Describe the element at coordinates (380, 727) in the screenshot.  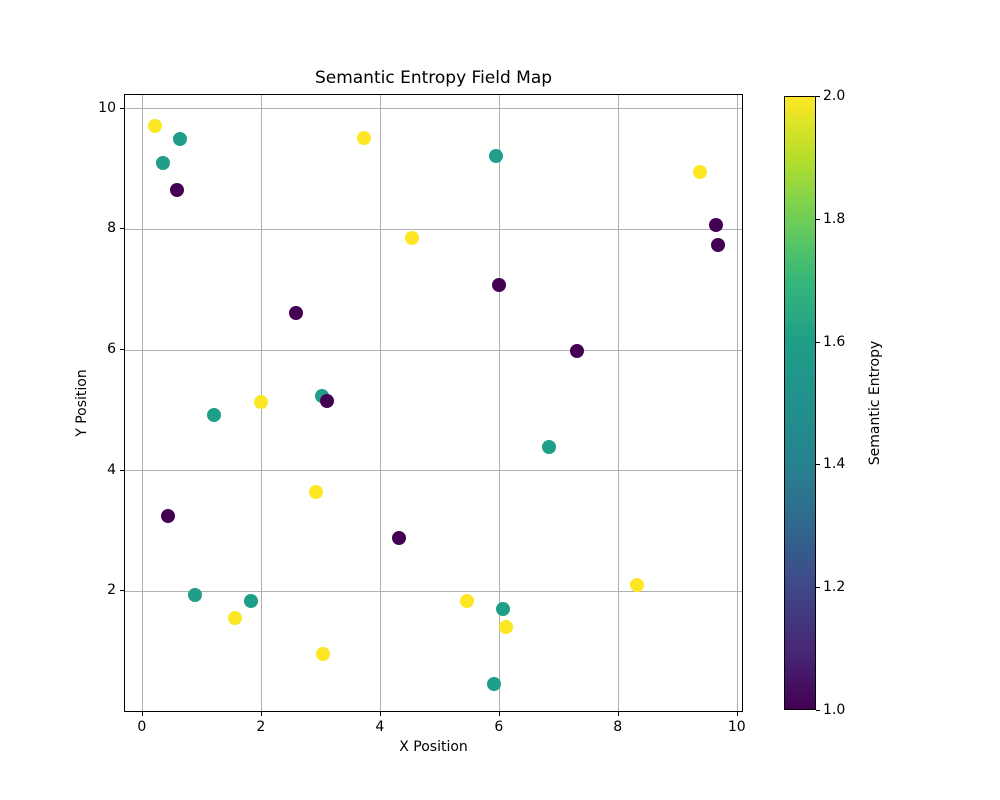
I see `x-tick-label: 4` at that location.